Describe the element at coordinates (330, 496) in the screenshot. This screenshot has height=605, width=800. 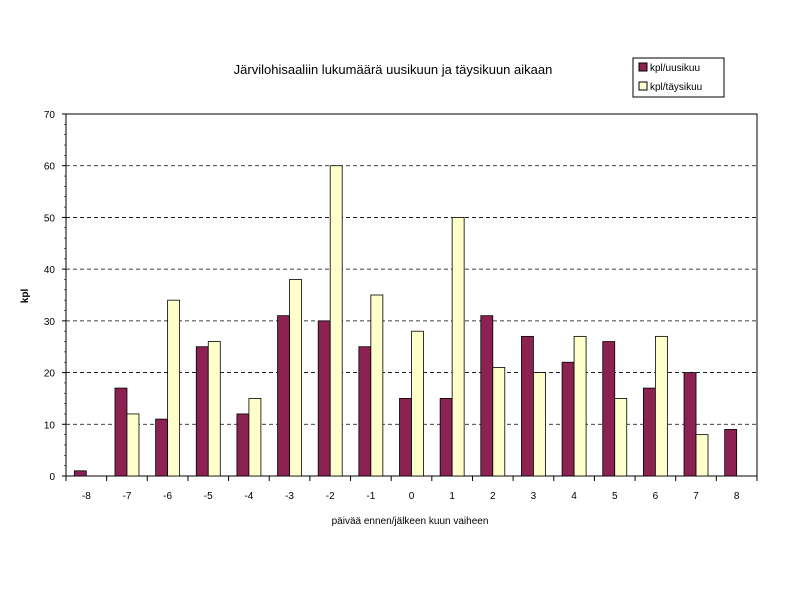
I see `x-tick-label: -2` at that location.